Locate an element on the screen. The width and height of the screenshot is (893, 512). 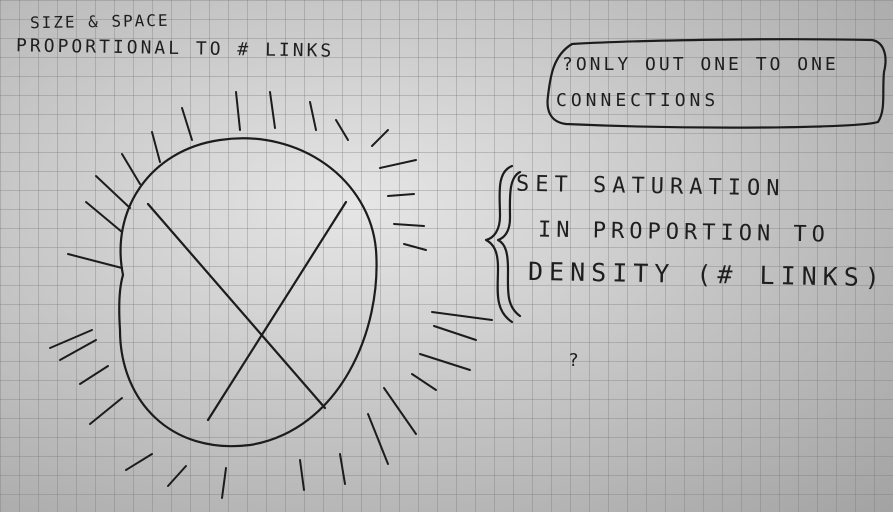
cross-line-b is located at coordinates (277, 311).